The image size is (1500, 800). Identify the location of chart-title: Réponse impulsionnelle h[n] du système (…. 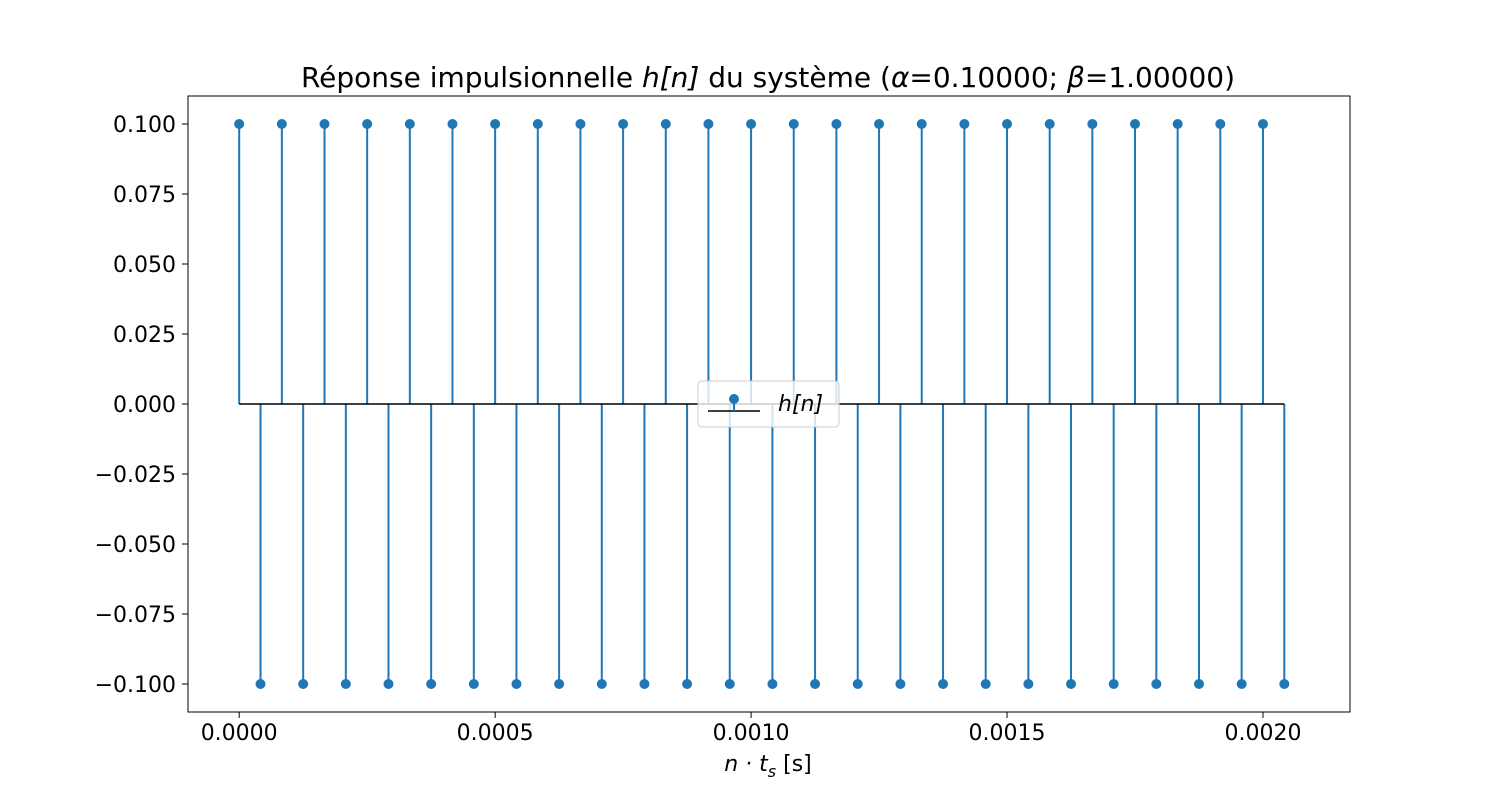
(768, 77).